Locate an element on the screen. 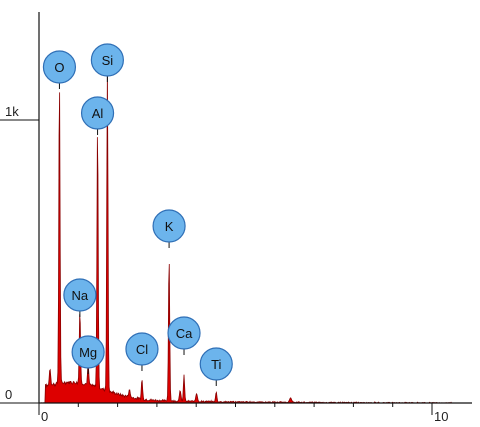 The width and height of the screenshot is (480, 427). peak-marker-k: K is located at coordinates (169, 228).